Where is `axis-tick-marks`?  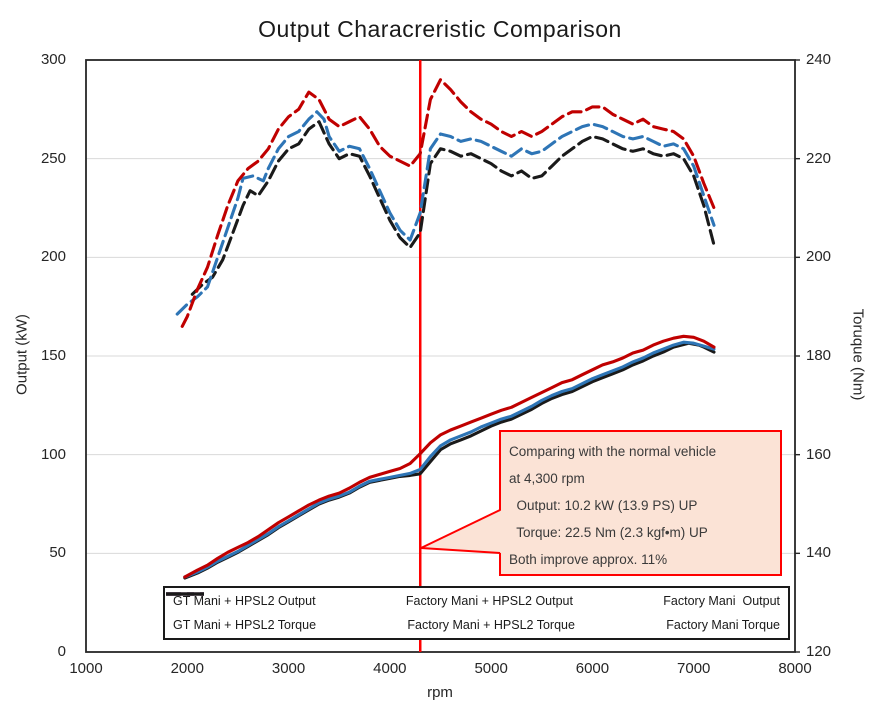
axis-tick-marks is located at coordinates (797, 356).